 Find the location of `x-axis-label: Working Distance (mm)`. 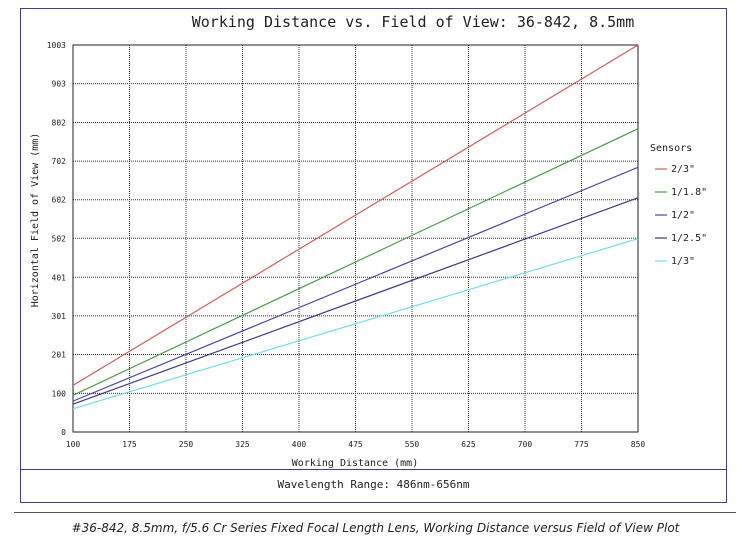

x-axis-label: Working Distance (mm) is located at coordinates (355, 463).